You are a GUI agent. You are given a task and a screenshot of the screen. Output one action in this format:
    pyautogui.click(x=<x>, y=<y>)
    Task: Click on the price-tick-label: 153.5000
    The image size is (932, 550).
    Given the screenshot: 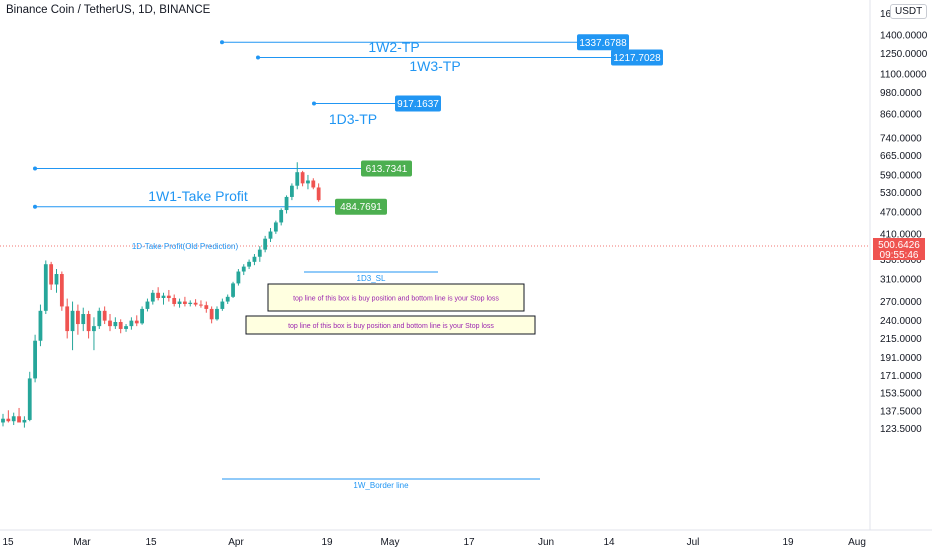 What is the action you would take?
    pyautogui.click(x=901, y=394)
    